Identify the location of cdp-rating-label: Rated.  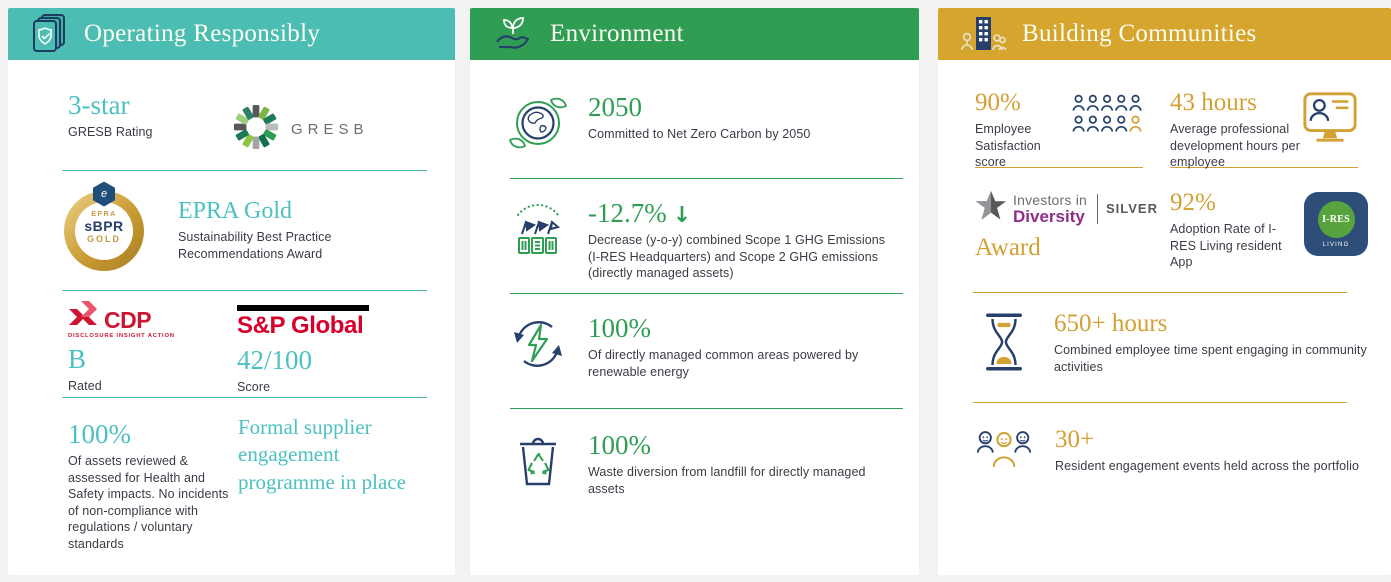
(85, 386).